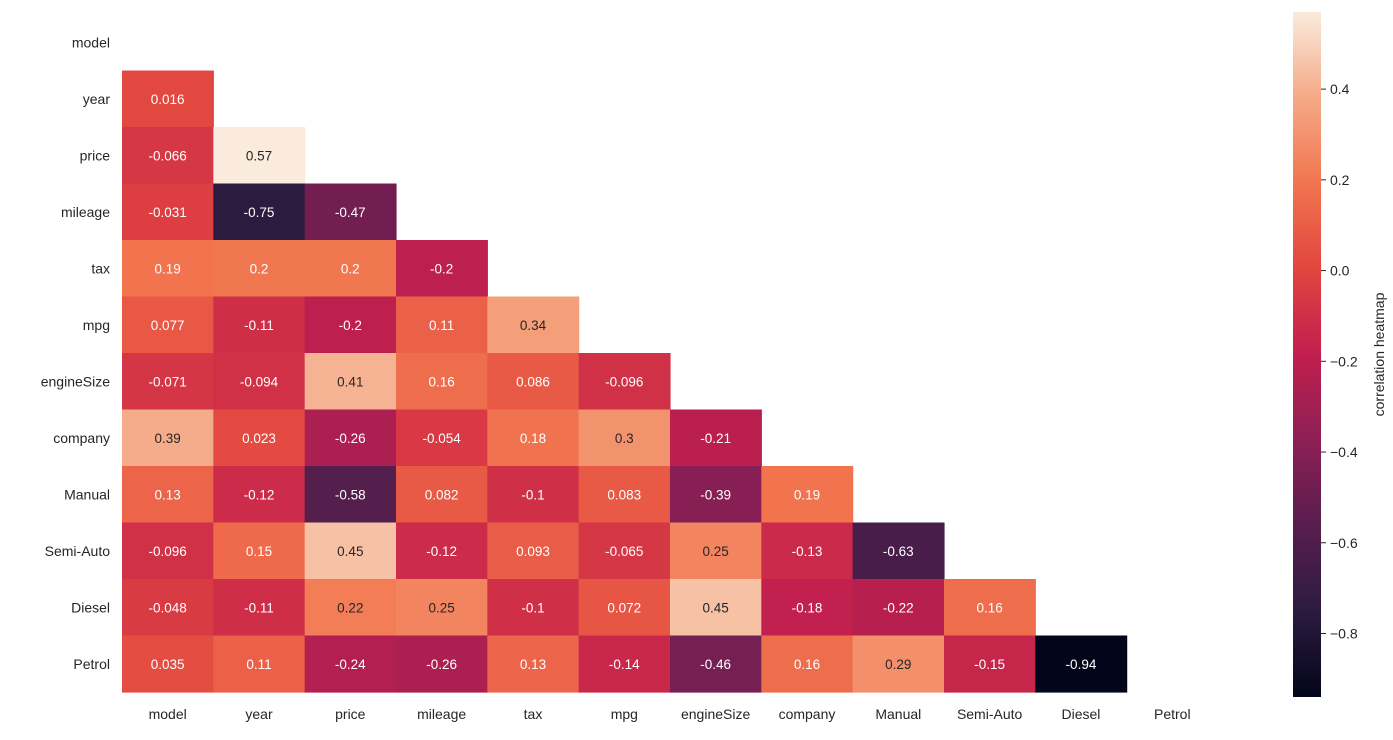  What do you see at coordinates (807, 494) in the screenshot?
I see `heatmap-cell-label: 0.19` at bounding box center [807, 494].